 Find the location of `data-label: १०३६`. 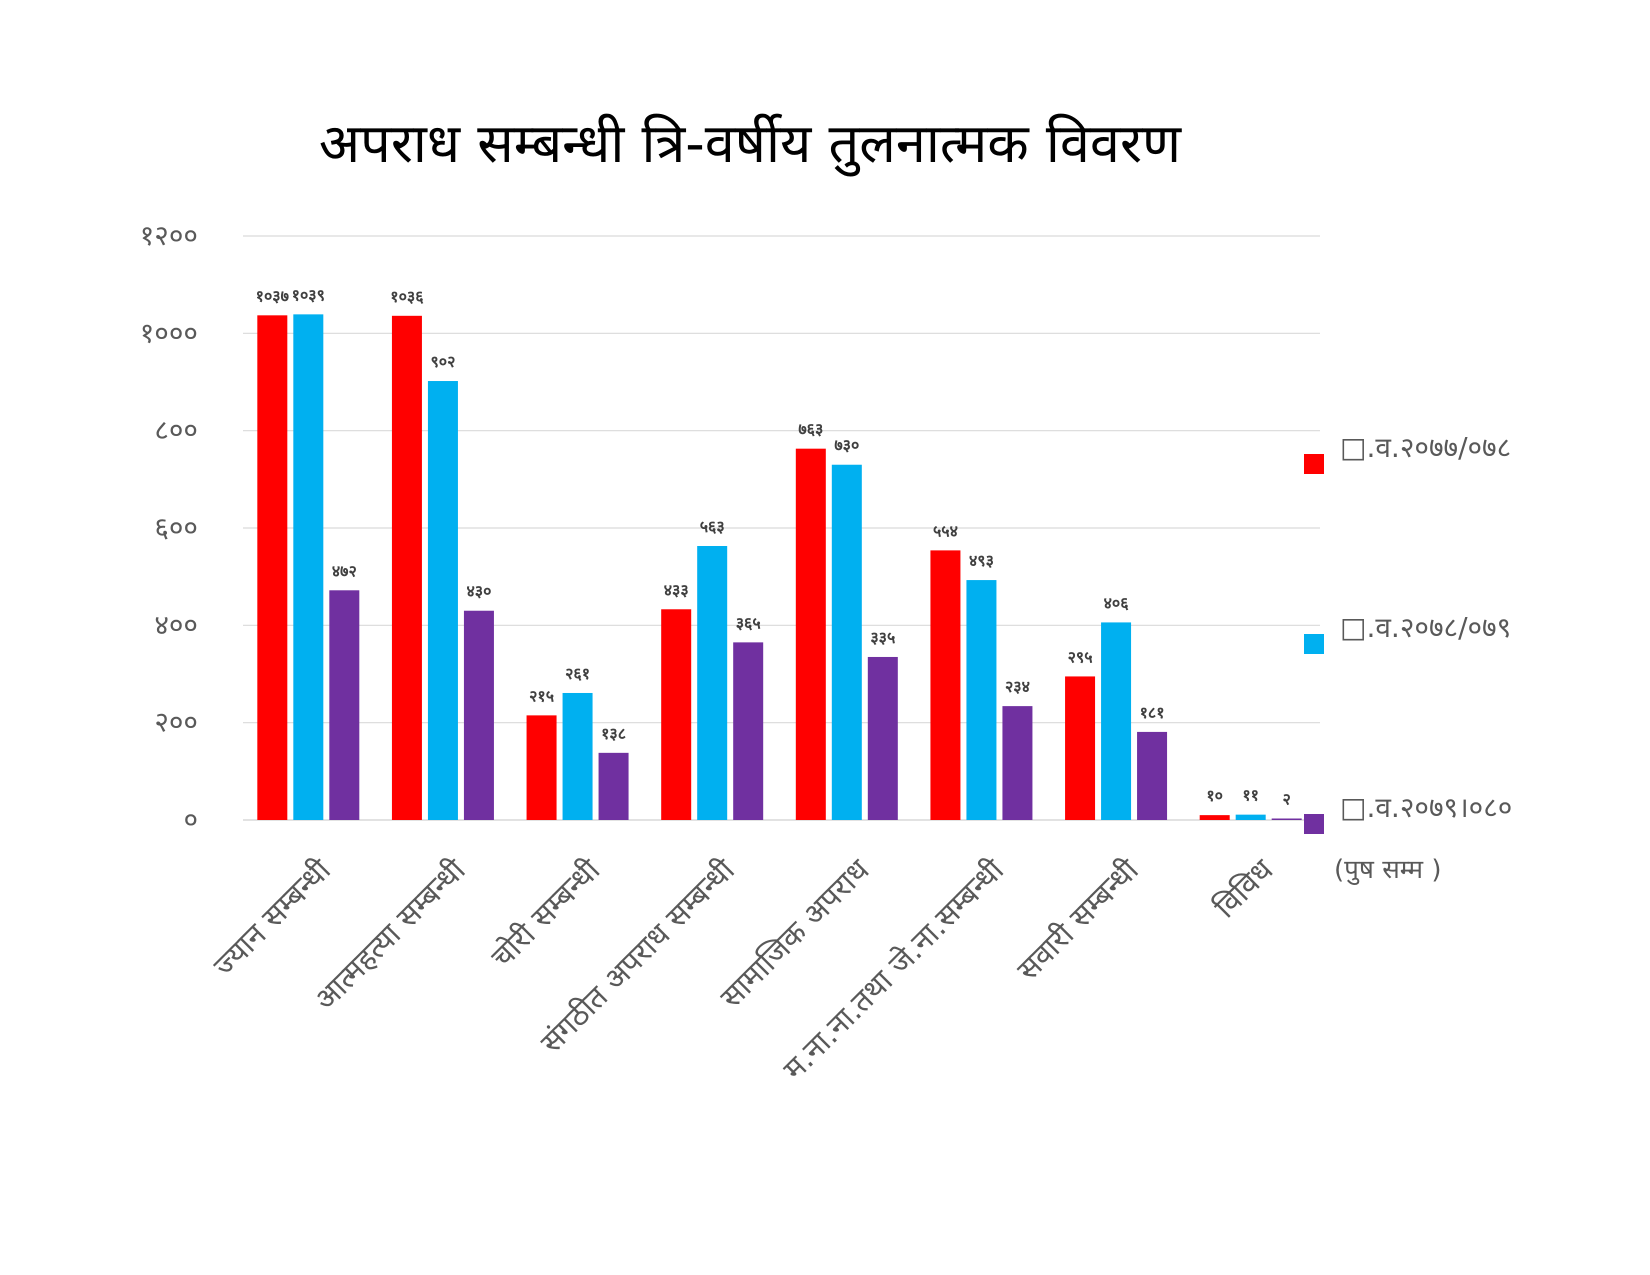

data-label: १०३६ is located at coordinates (407, 296).